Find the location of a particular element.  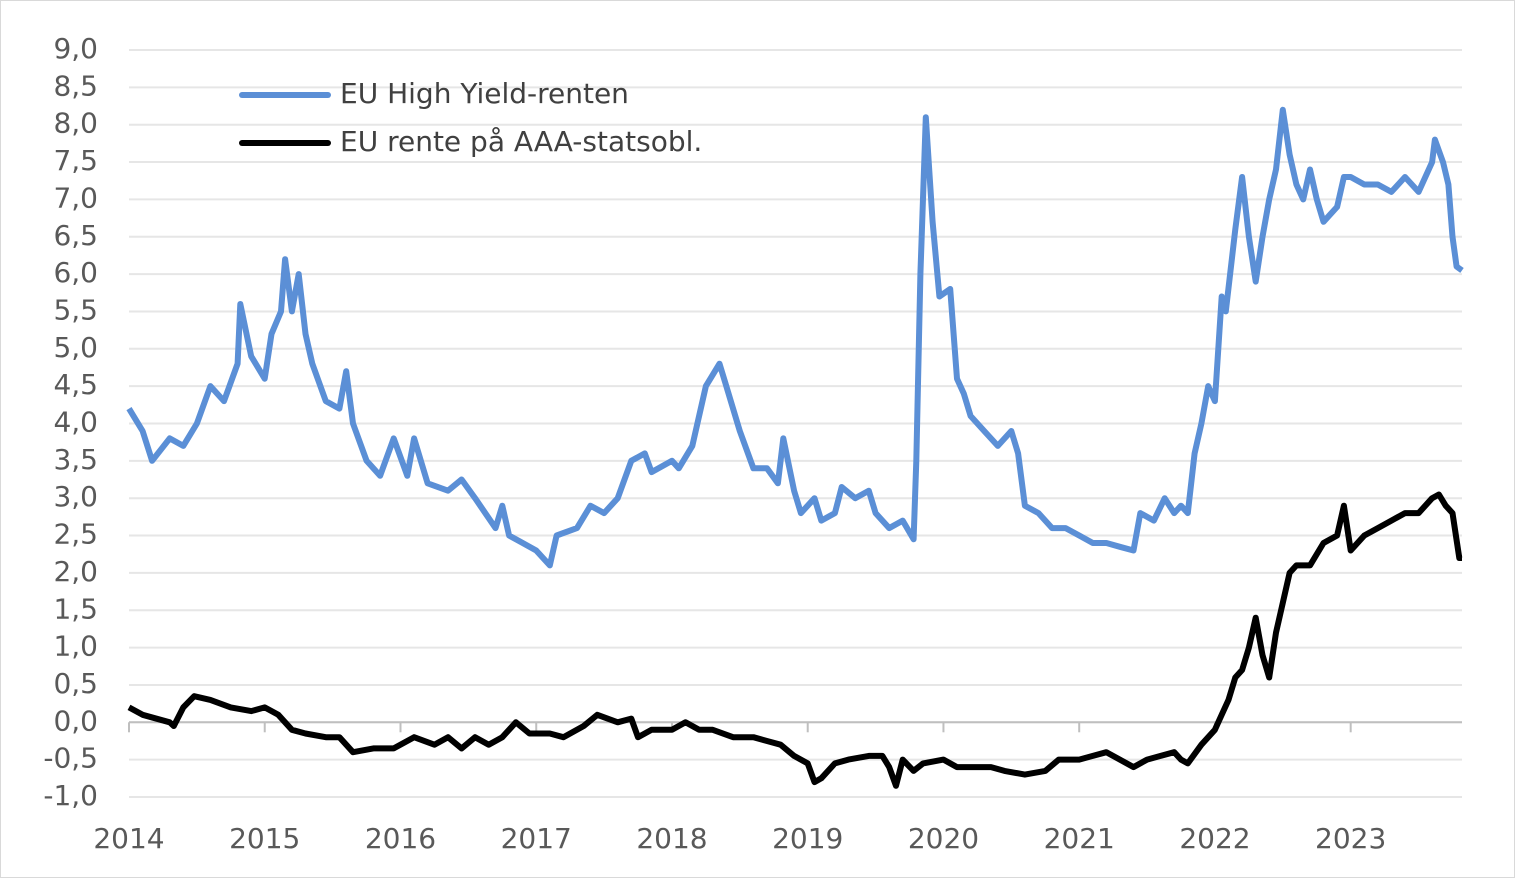

y-tick-label: 4,5 is located at coordinates (75, 384).